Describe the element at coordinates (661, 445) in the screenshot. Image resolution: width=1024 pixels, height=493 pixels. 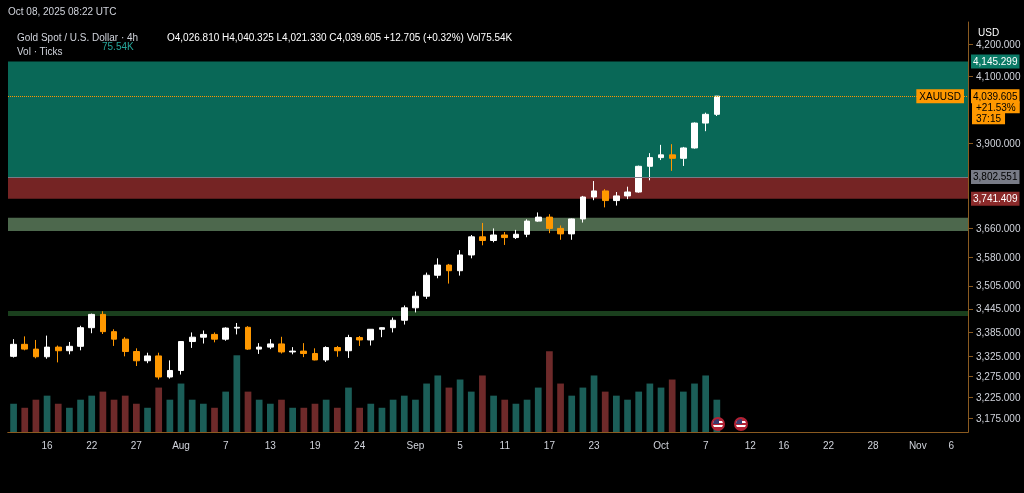
I see `x-tick-label: Oct` at that location.